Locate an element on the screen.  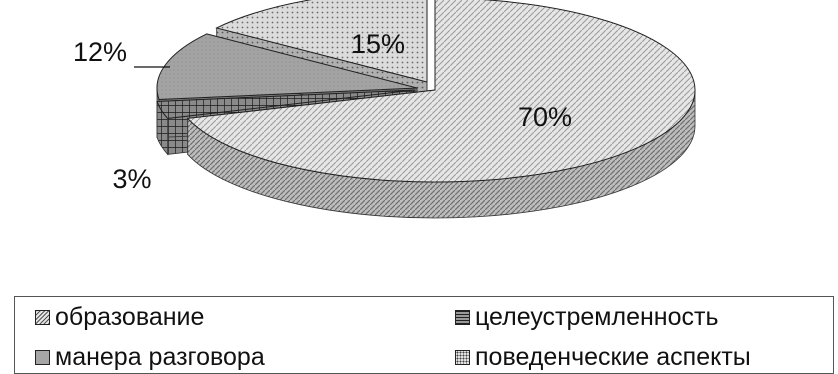
legend-item-manera-razgovora: манера разговора is located at coordinates (150, 357).